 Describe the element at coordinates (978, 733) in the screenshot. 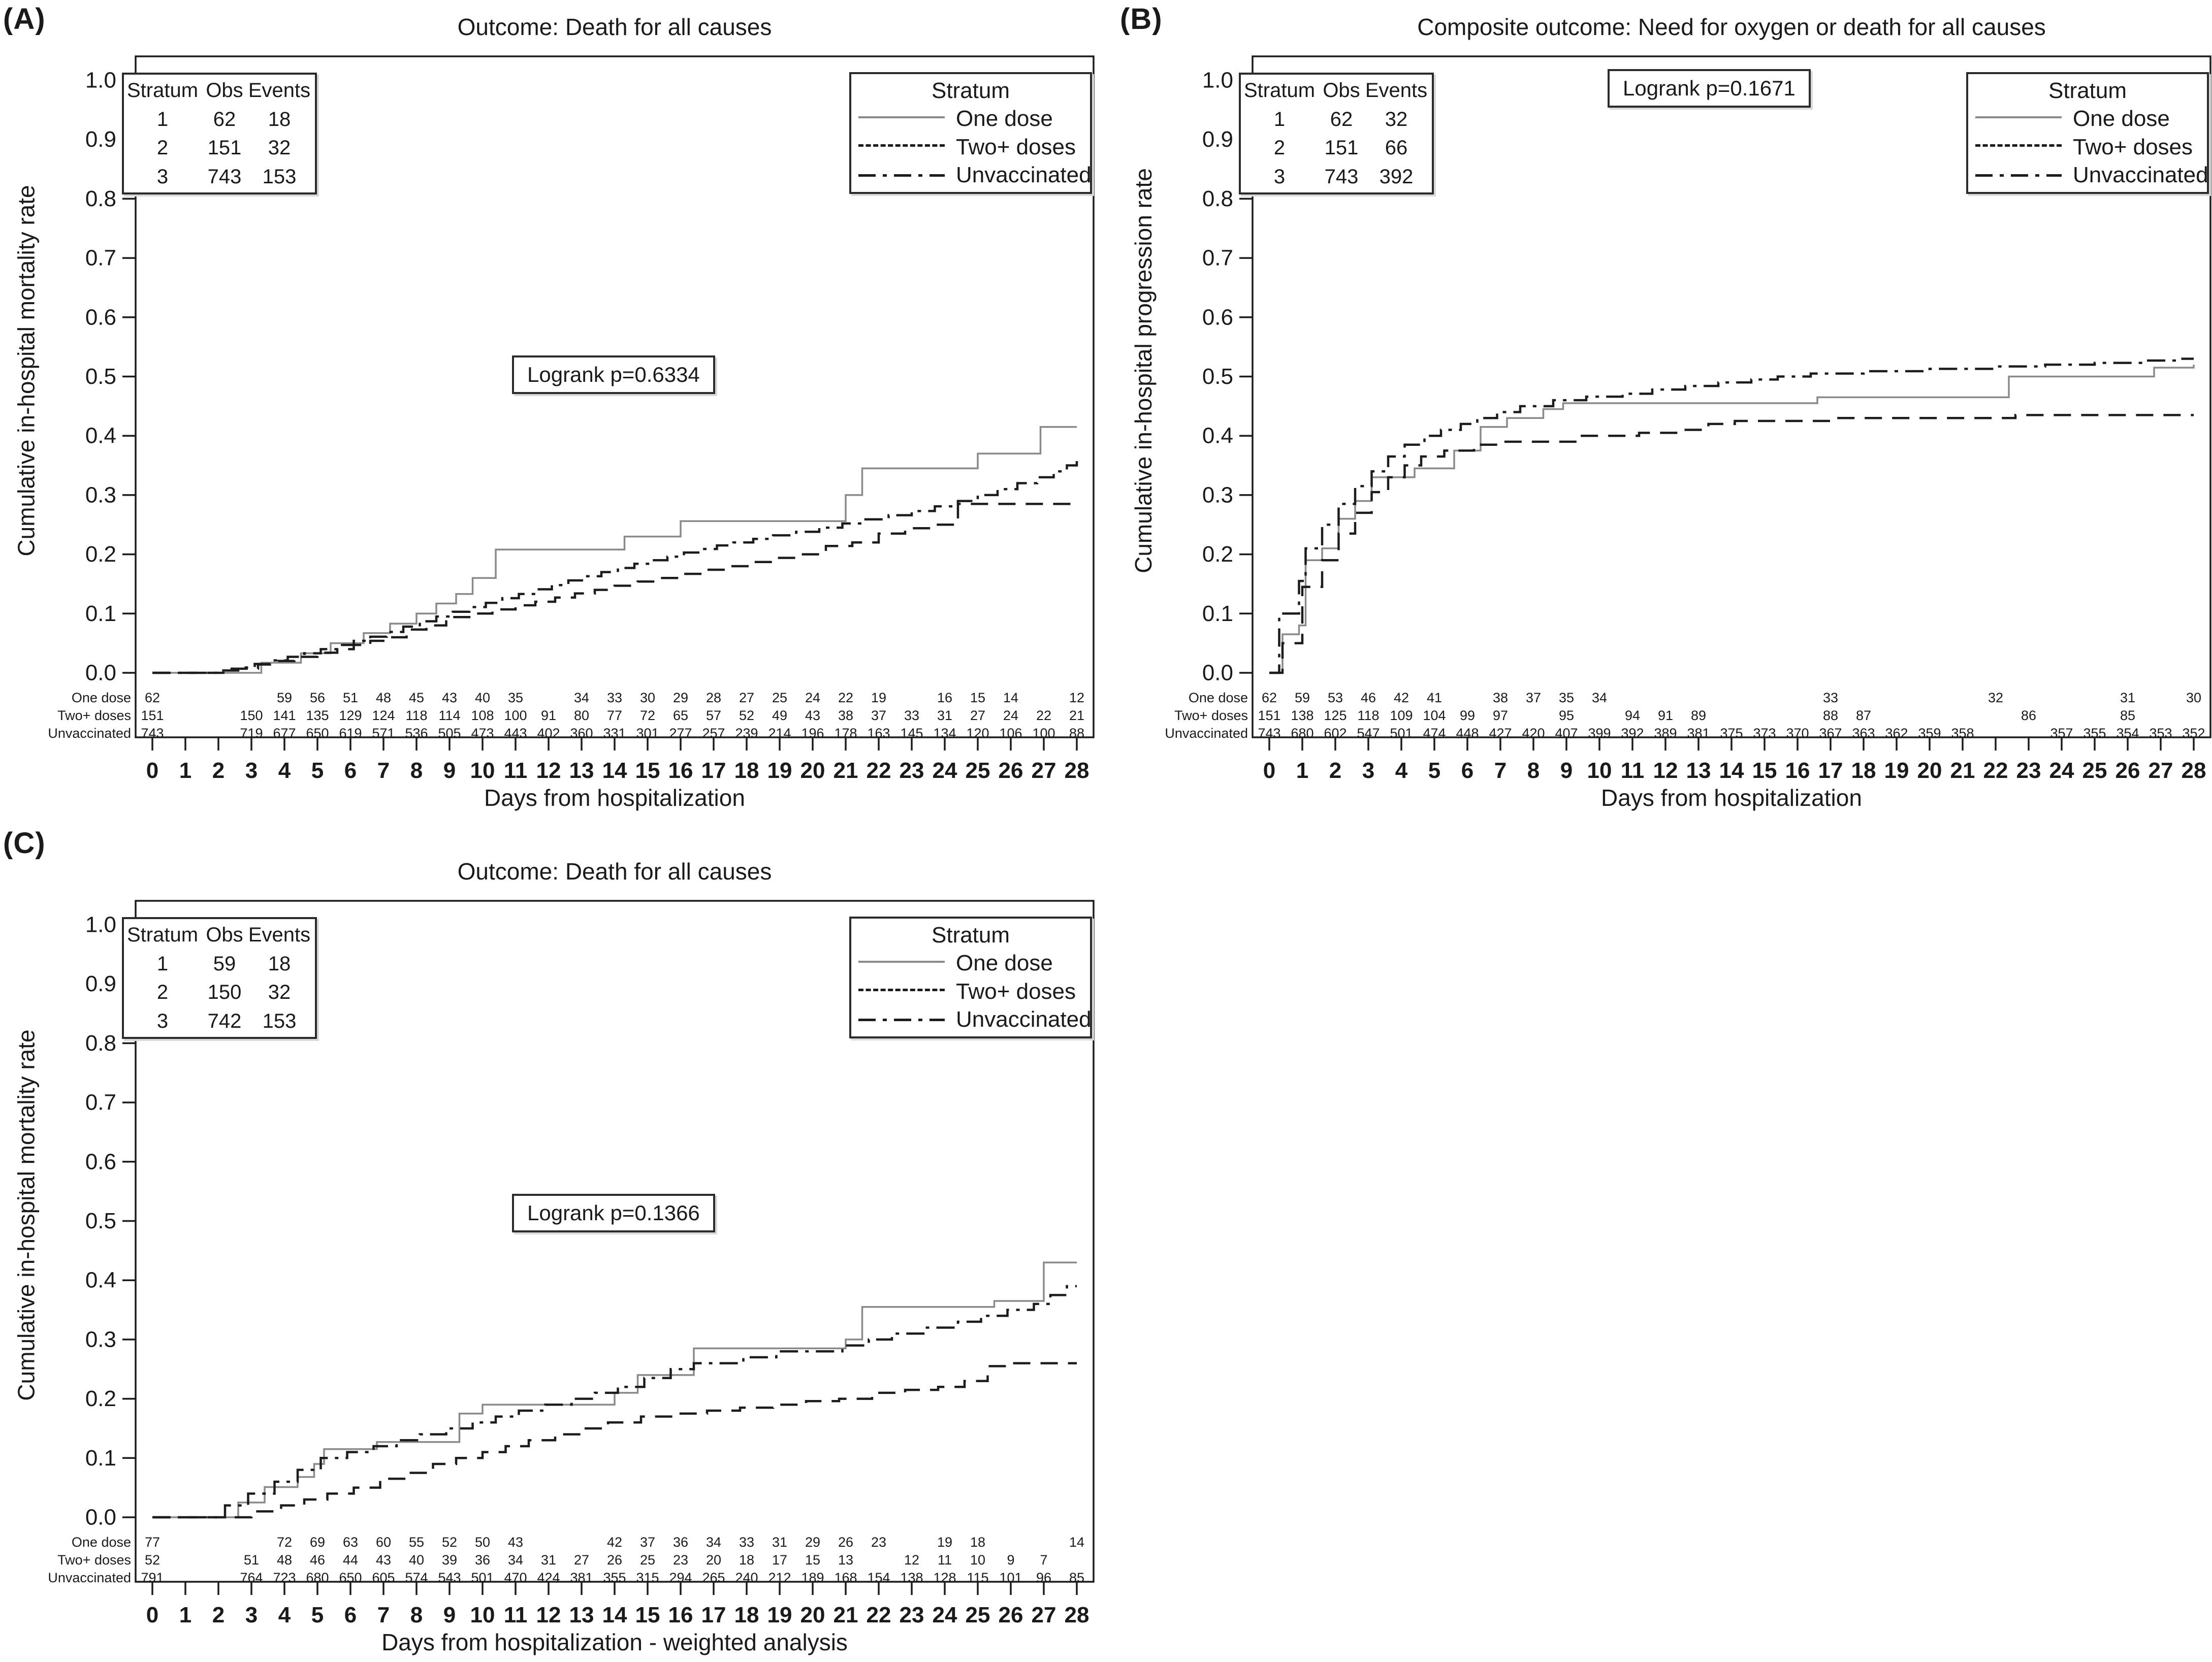

I see `at-risk-count: 120` at that location.